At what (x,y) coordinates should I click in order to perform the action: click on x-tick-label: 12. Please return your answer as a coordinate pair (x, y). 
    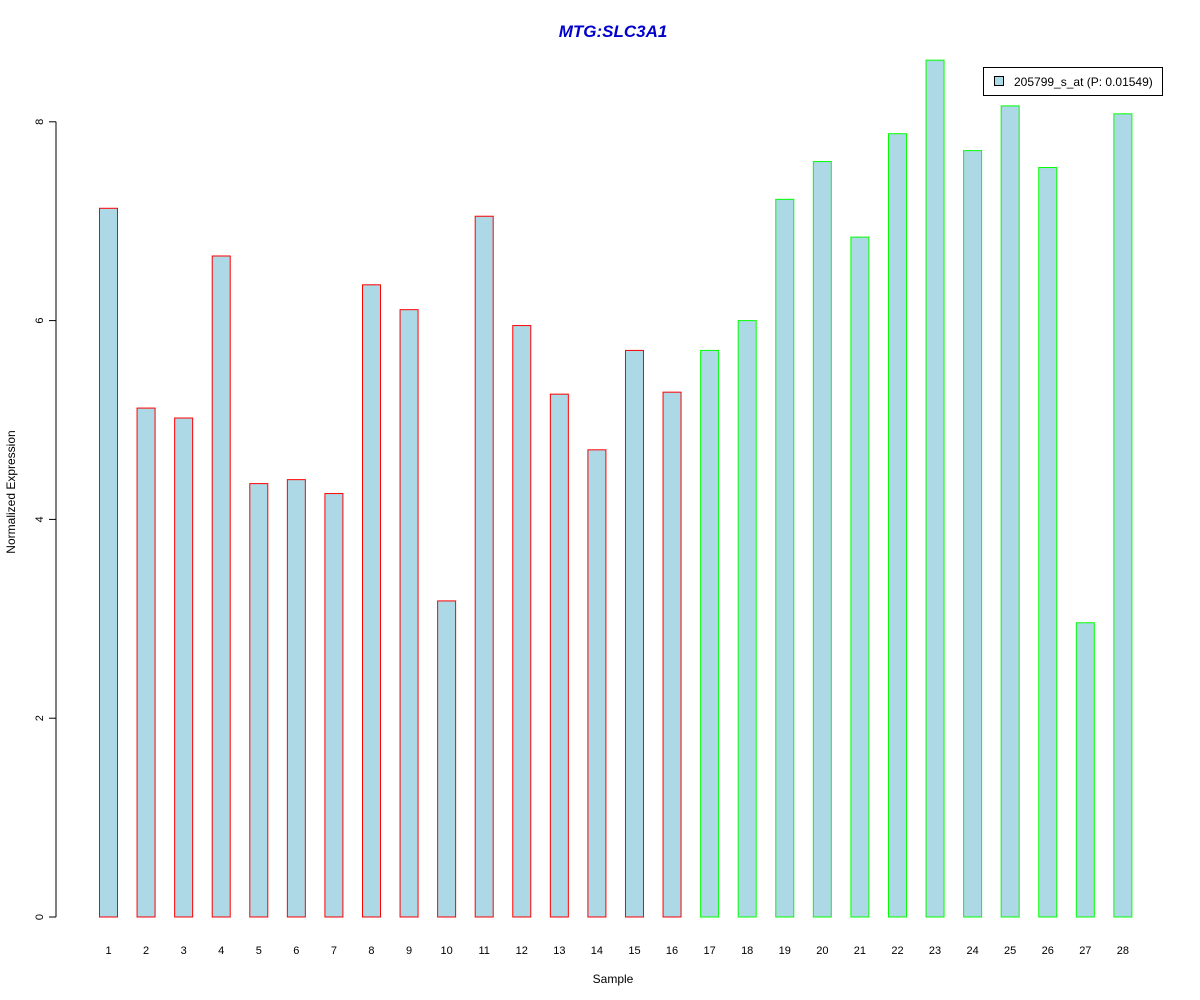
    Looking at the image, I should click on (522, 951).